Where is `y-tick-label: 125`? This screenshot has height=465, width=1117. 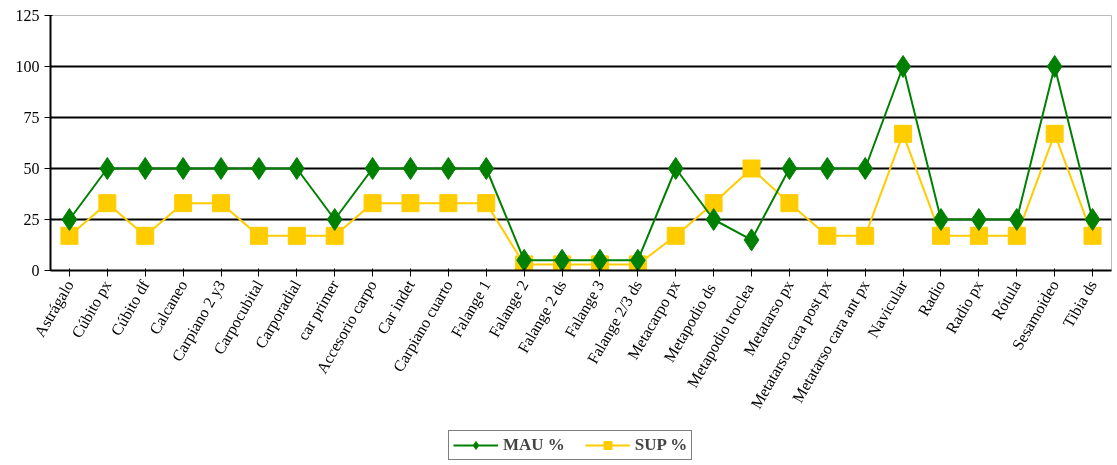 y-tick-label: 125 is located at coordinates (27, 15).